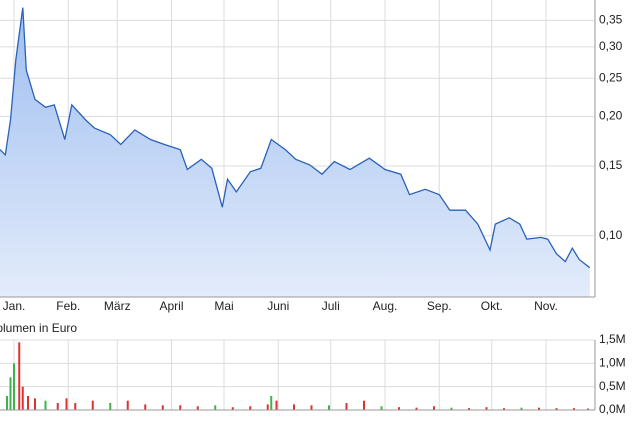 Image resolution: width=638 pixels, height=428 pixels. What do you see at coordinates (611, 77) in the screenshot?
I see `y-tick-label: 0,25` at bounding box center [611, 77].